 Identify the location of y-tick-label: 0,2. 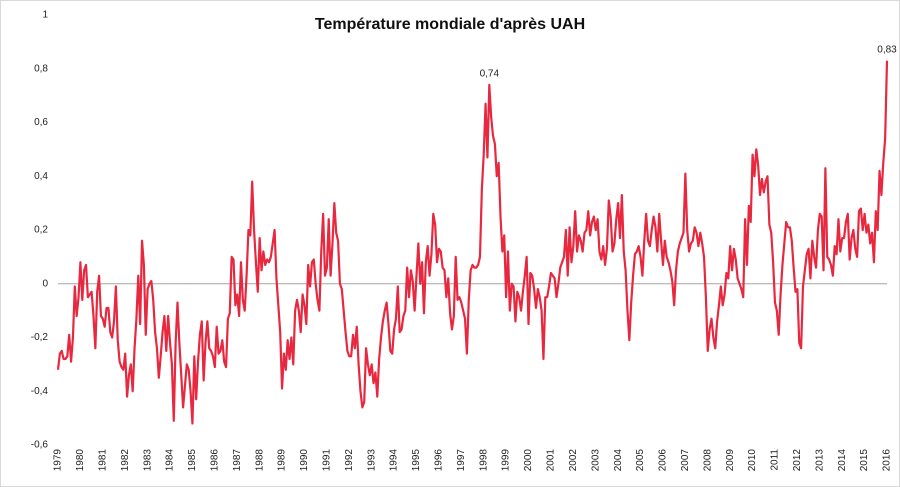
(41, 230).